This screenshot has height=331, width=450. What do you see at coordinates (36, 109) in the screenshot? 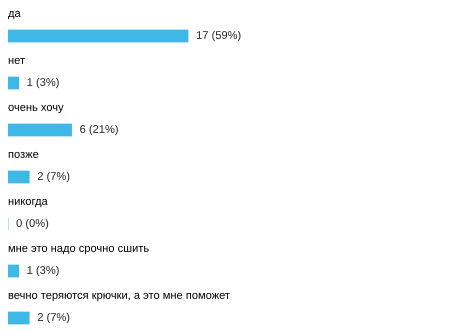
I see `y-tick-label: очень хочу` at bounding box center [36, 109].